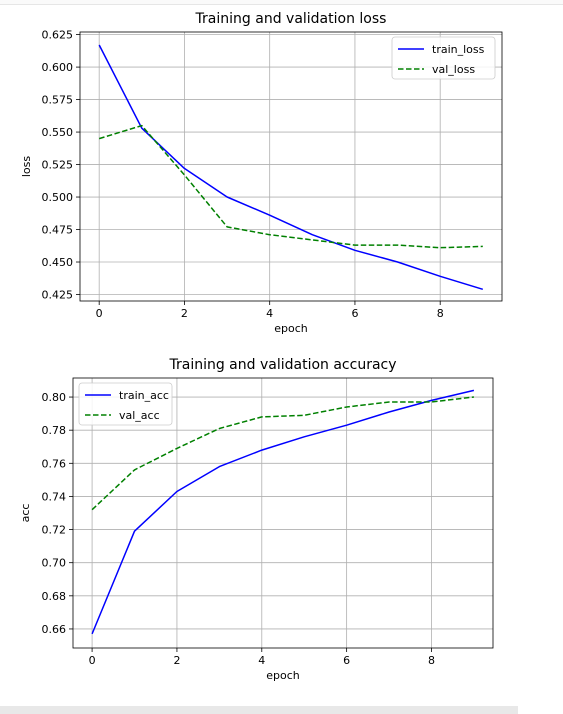 The width and height of the screenshot is (563, 714). I want to click on y-tick-label: 0.76, so click(54, 463).